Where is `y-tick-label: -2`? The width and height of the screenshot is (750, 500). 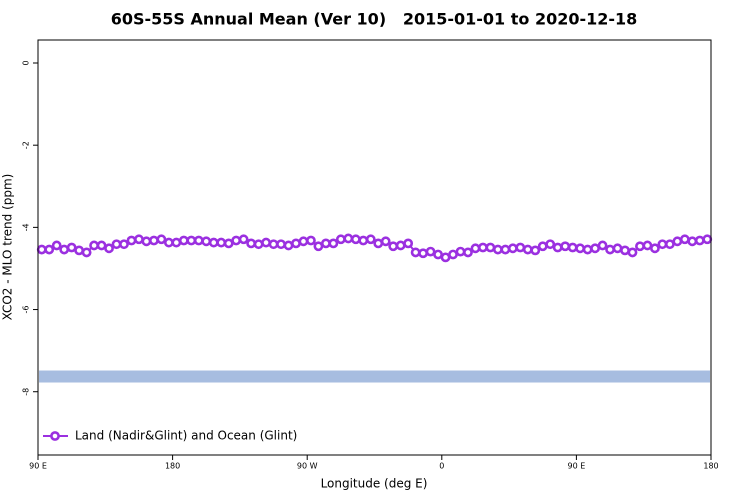 y-tick-label: -2 is located at coordinates (26, 145).